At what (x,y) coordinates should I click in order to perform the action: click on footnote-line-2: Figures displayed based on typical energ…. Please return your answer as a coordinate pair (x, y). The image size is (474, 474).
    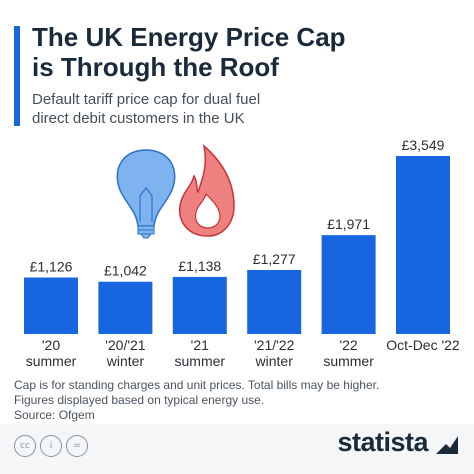
    Looking at the image, I should click on (139, 400).